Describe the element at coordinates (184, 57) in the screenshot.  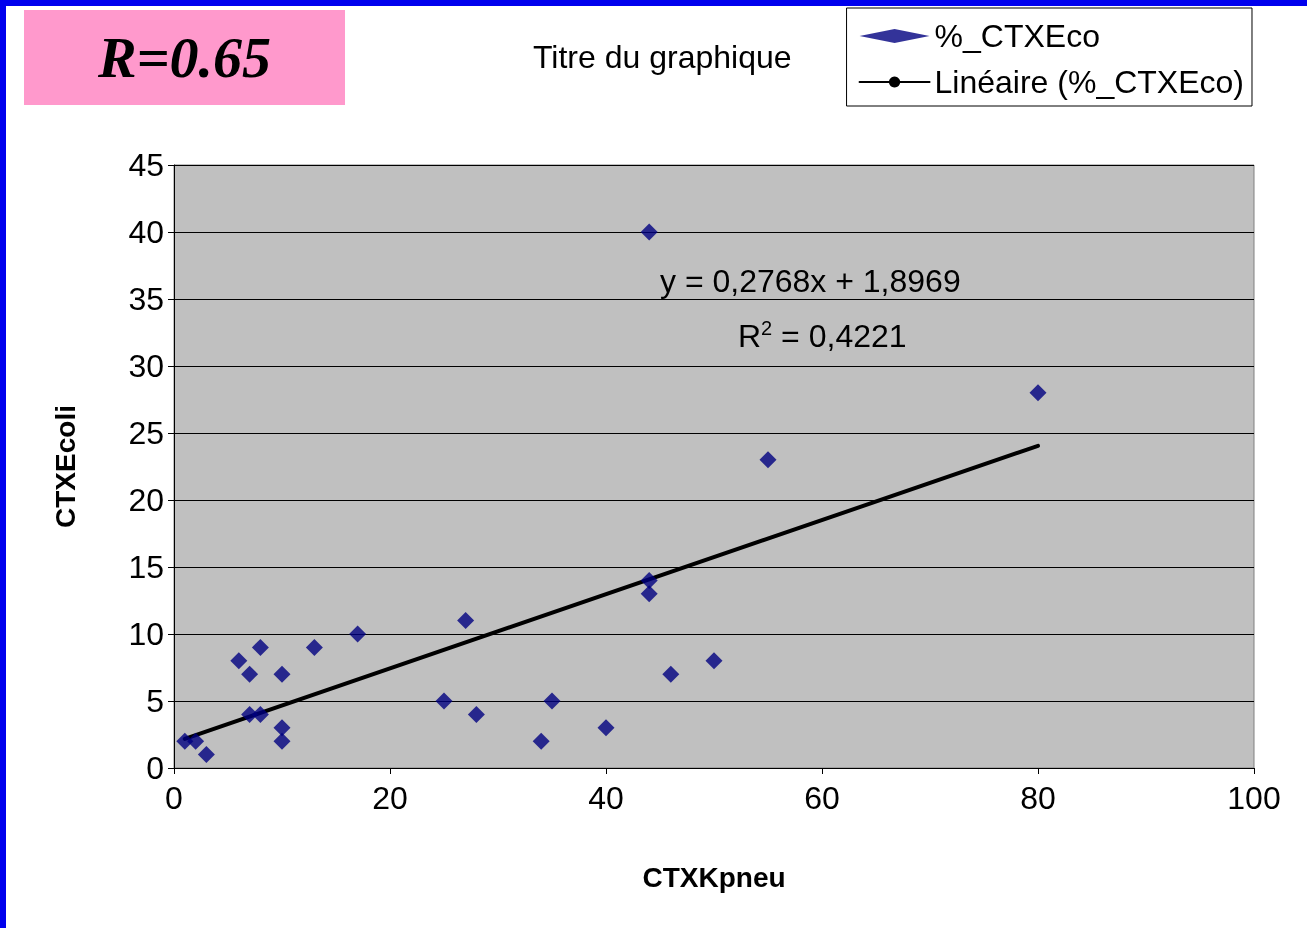
I see `text: R=0.65` at that location.